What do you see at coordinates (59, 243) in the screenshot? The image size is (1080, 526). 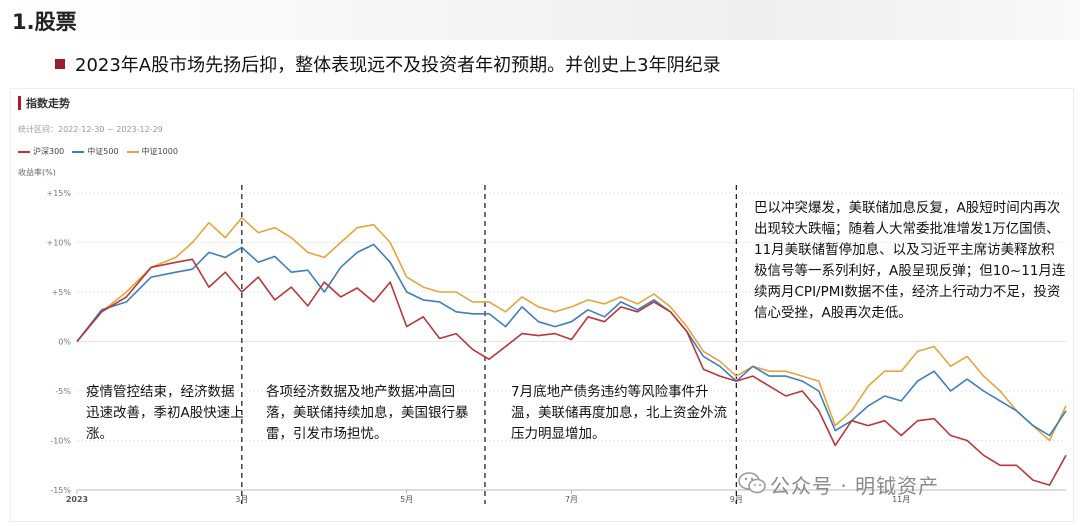 I see `y-tick-label: +10%` at bounding box center [59, 243].